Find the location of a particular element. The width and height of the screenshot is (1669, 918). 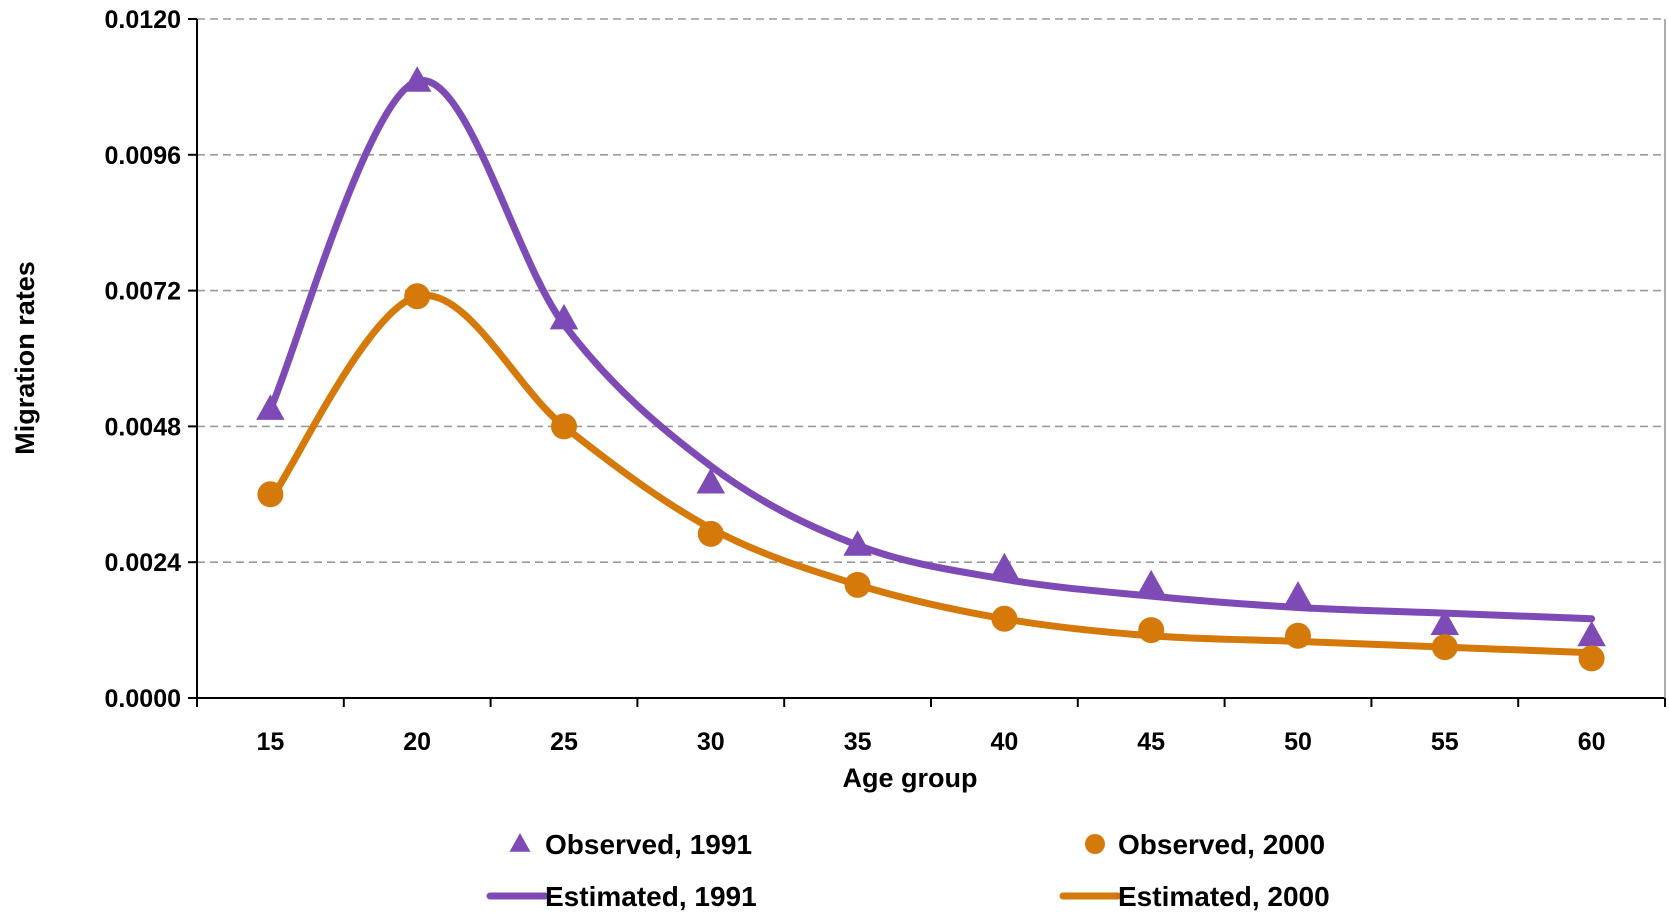

y-tick-label: 0.0048 is located at coordinates (143, 427).